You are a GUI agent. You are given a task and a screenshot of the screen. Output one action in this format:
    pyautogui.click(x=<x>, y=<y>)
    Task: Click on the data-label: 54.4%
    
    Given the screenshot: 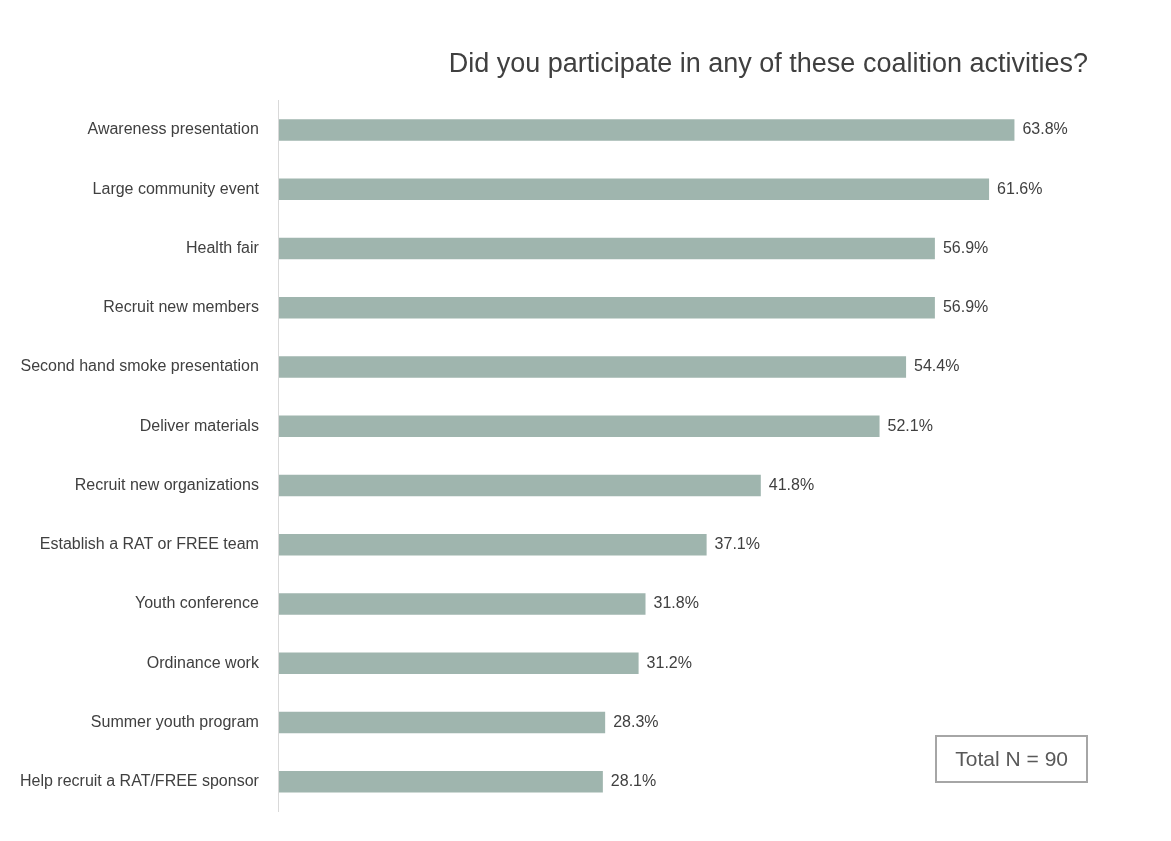 What is the action you would take?
    pyautogui.click(x=937, y=366)
    